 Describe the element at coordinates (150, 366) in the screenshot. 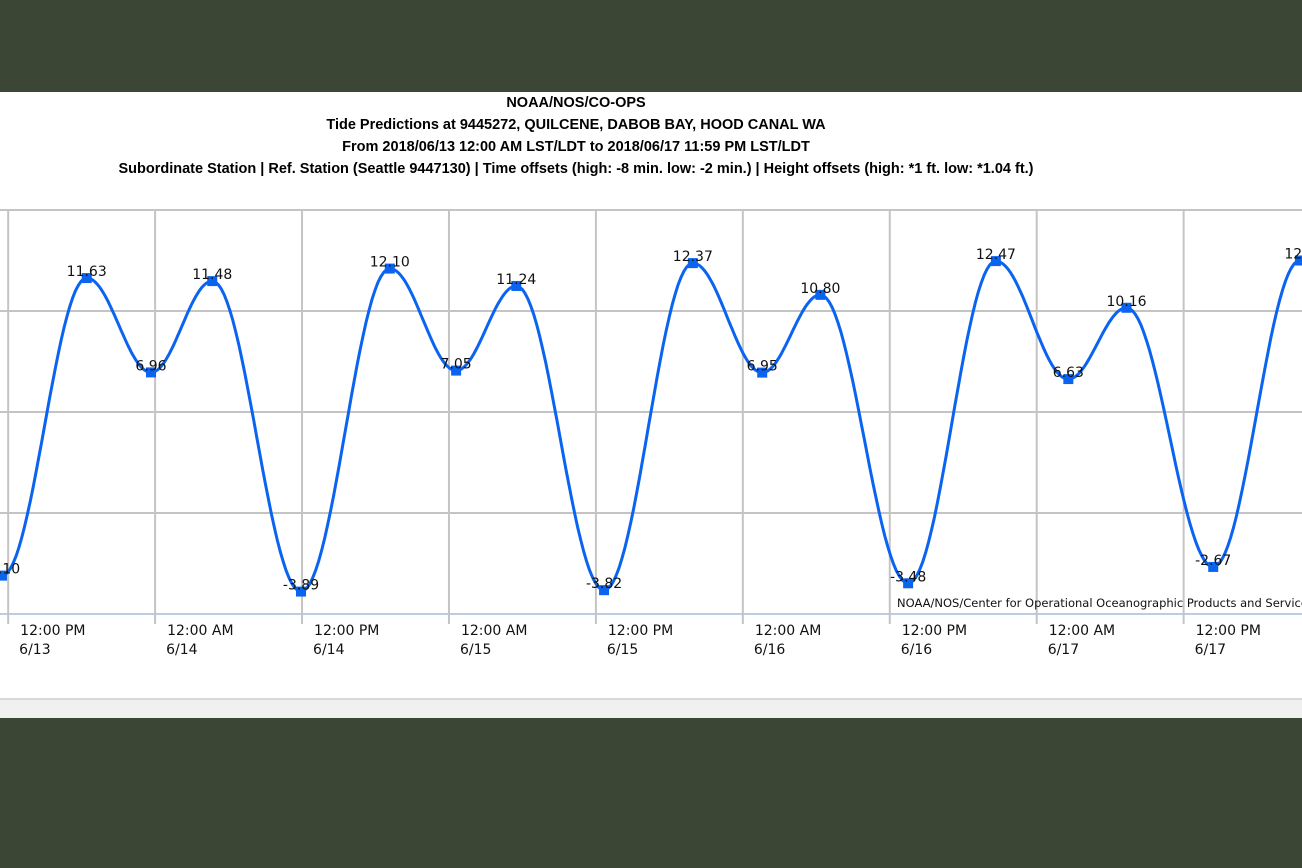

I see `data-label: 6.96` at that location.